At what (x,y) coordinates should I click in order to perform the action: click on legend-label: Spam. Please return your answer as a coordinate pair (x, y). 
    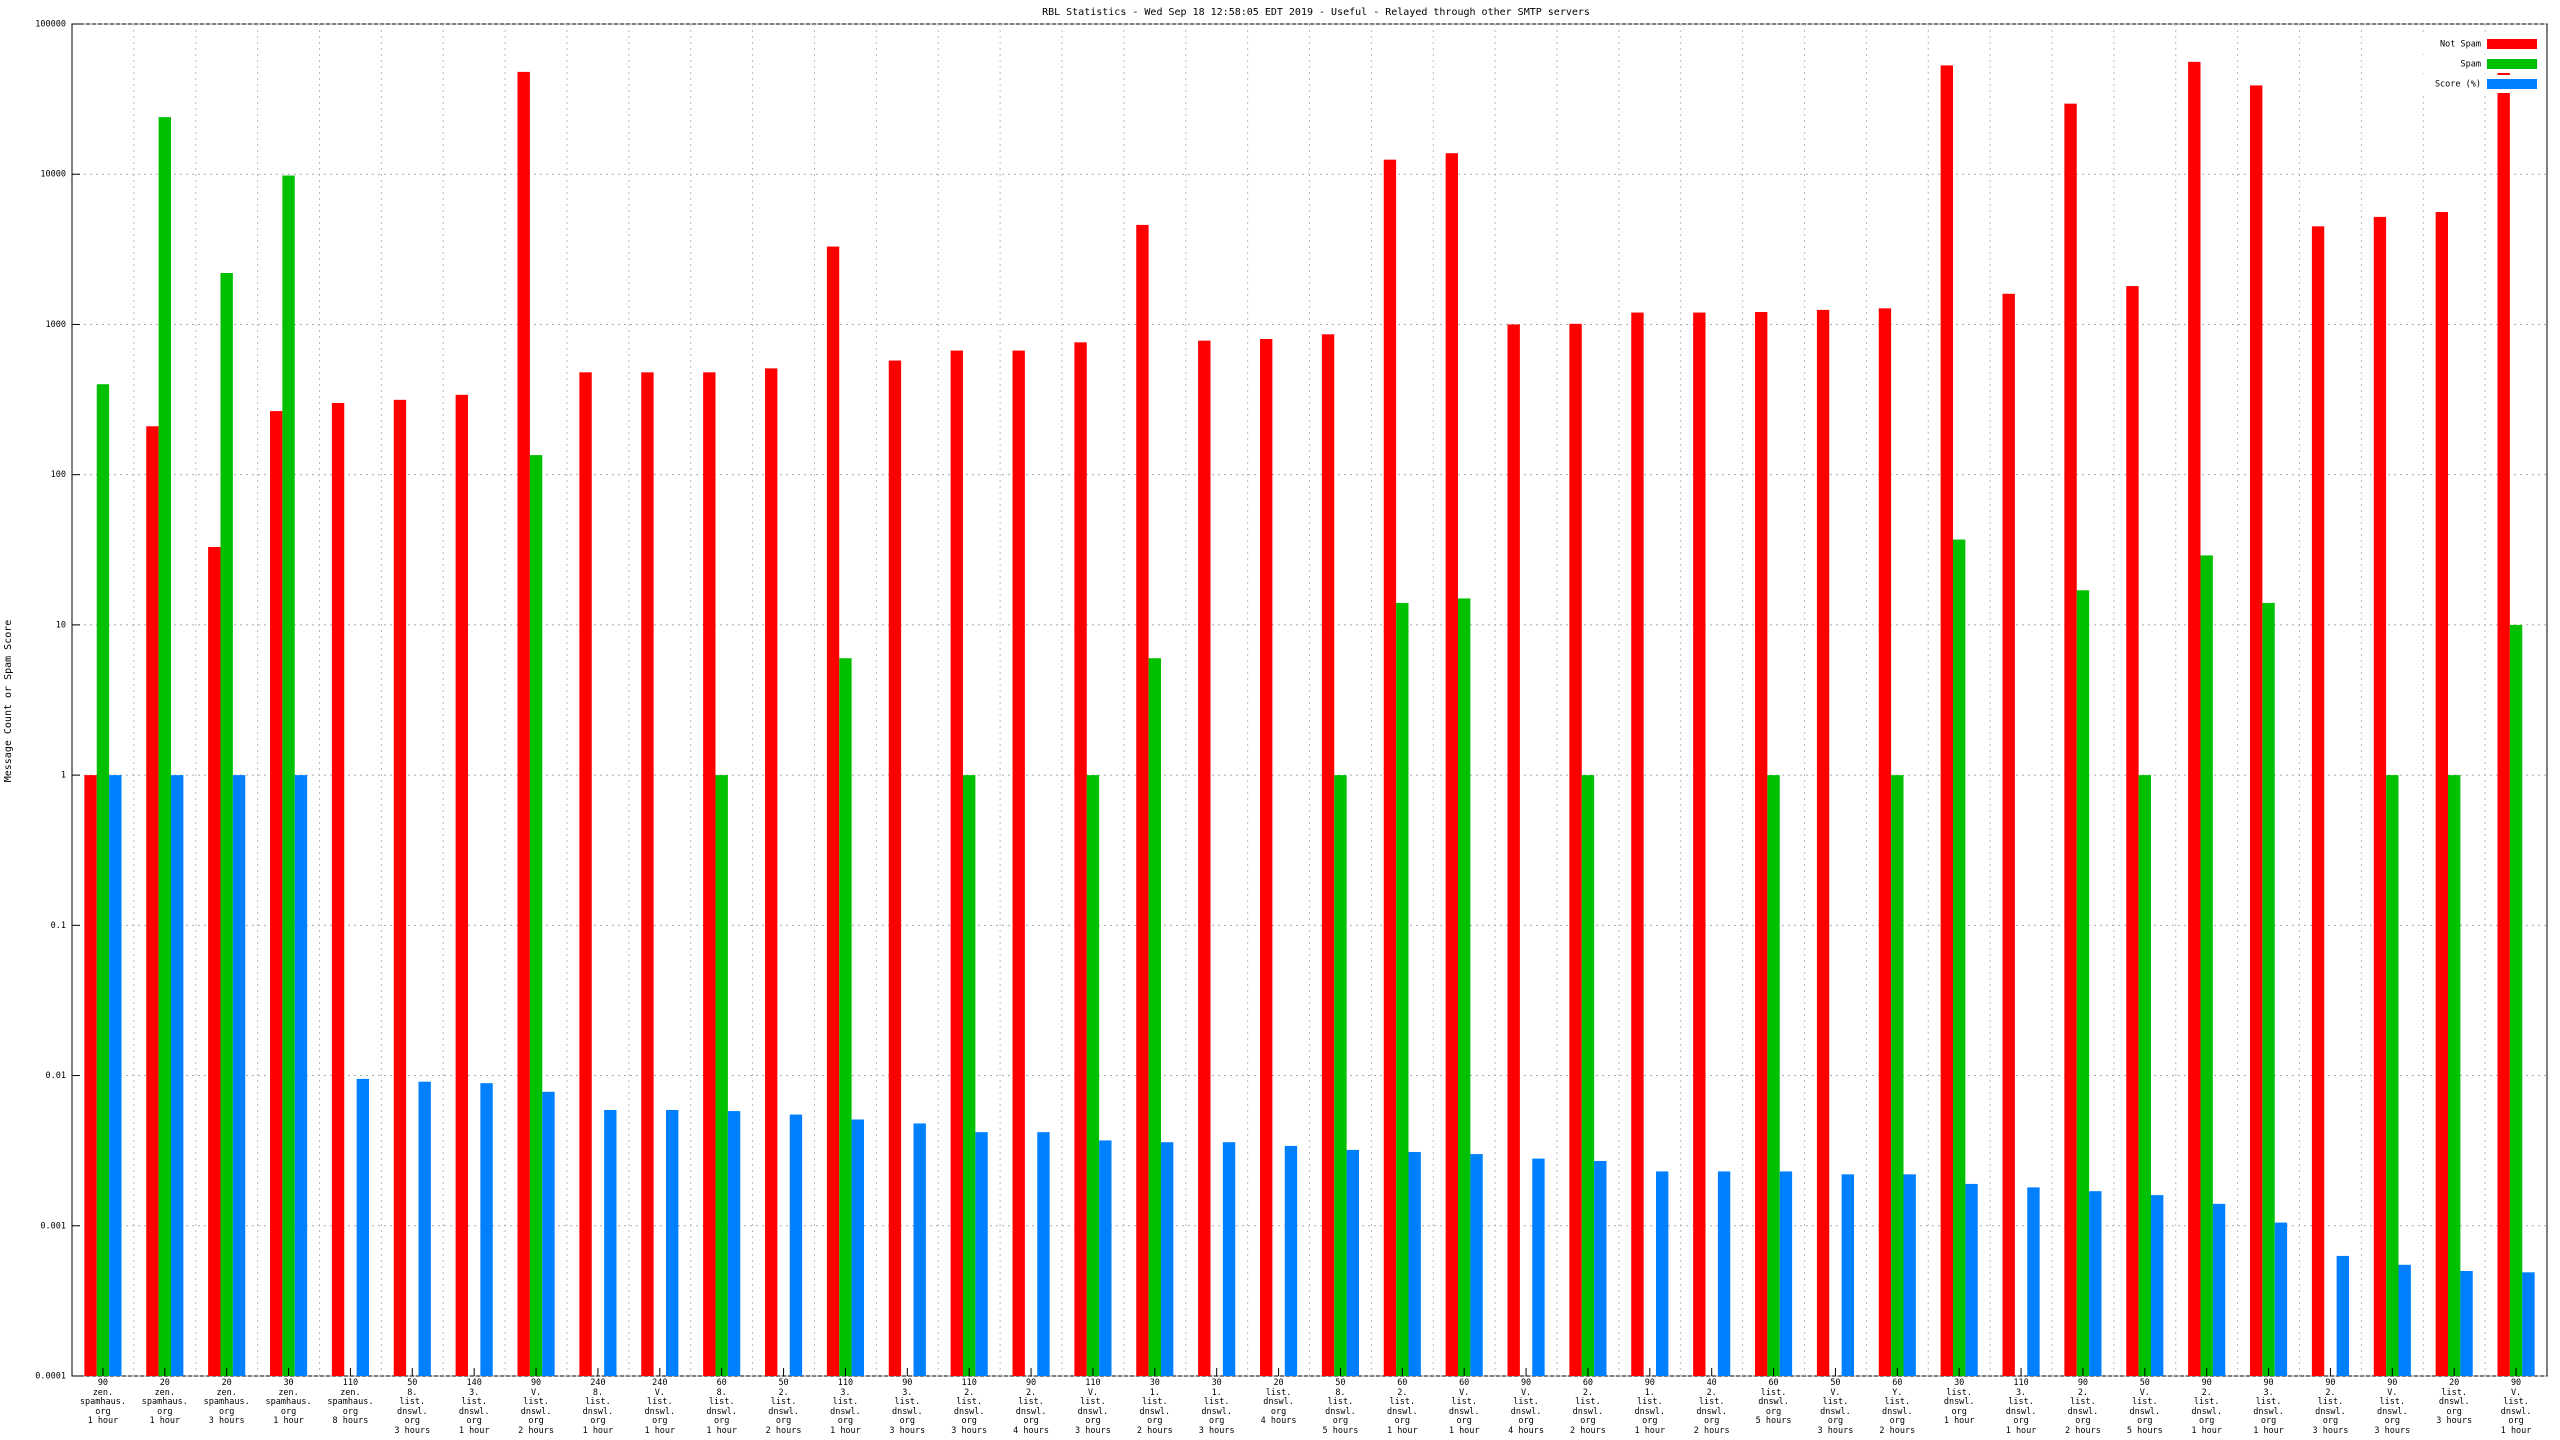
    Looking at the image, I should click on (2471, 65).